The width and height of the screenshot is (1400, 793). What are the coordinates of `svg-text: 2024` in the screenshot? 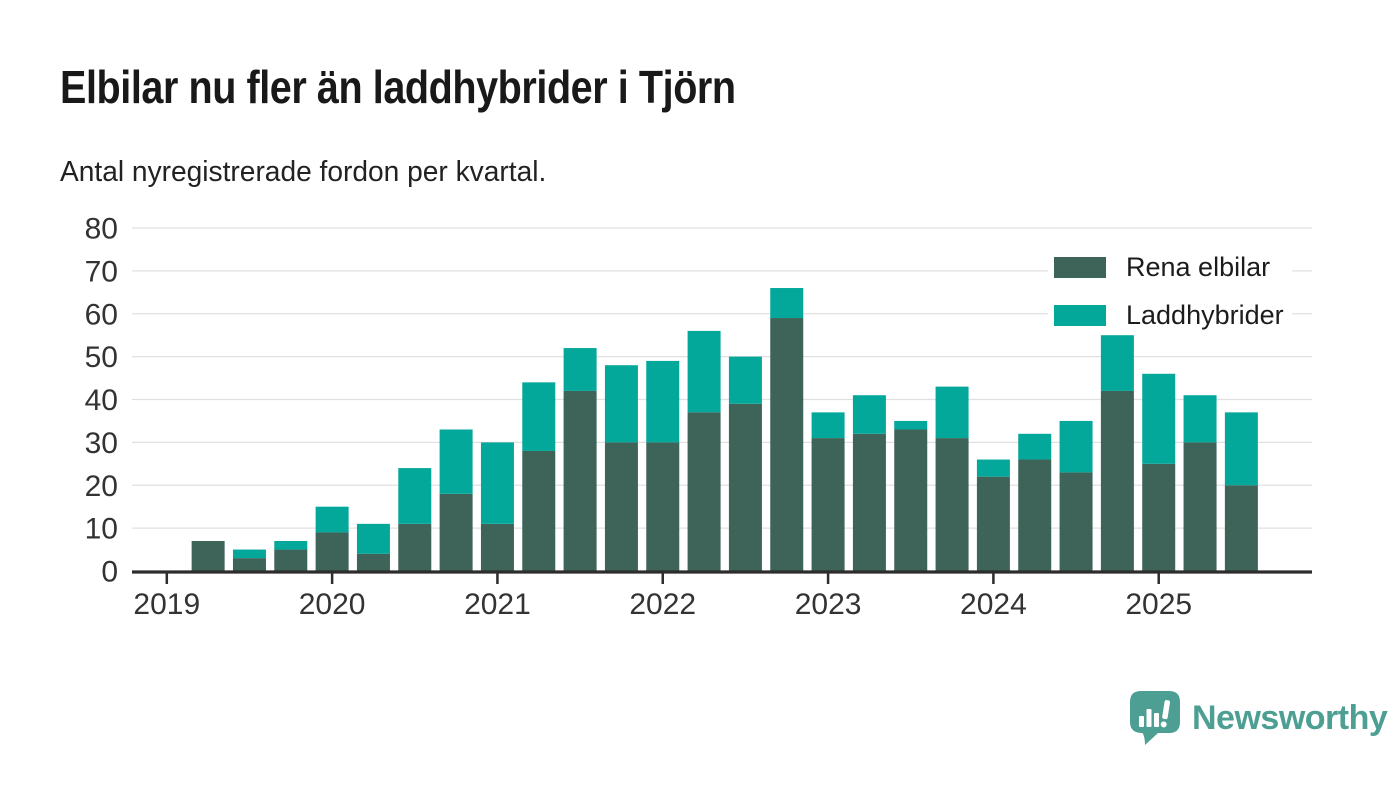 It's located at (993, 604).